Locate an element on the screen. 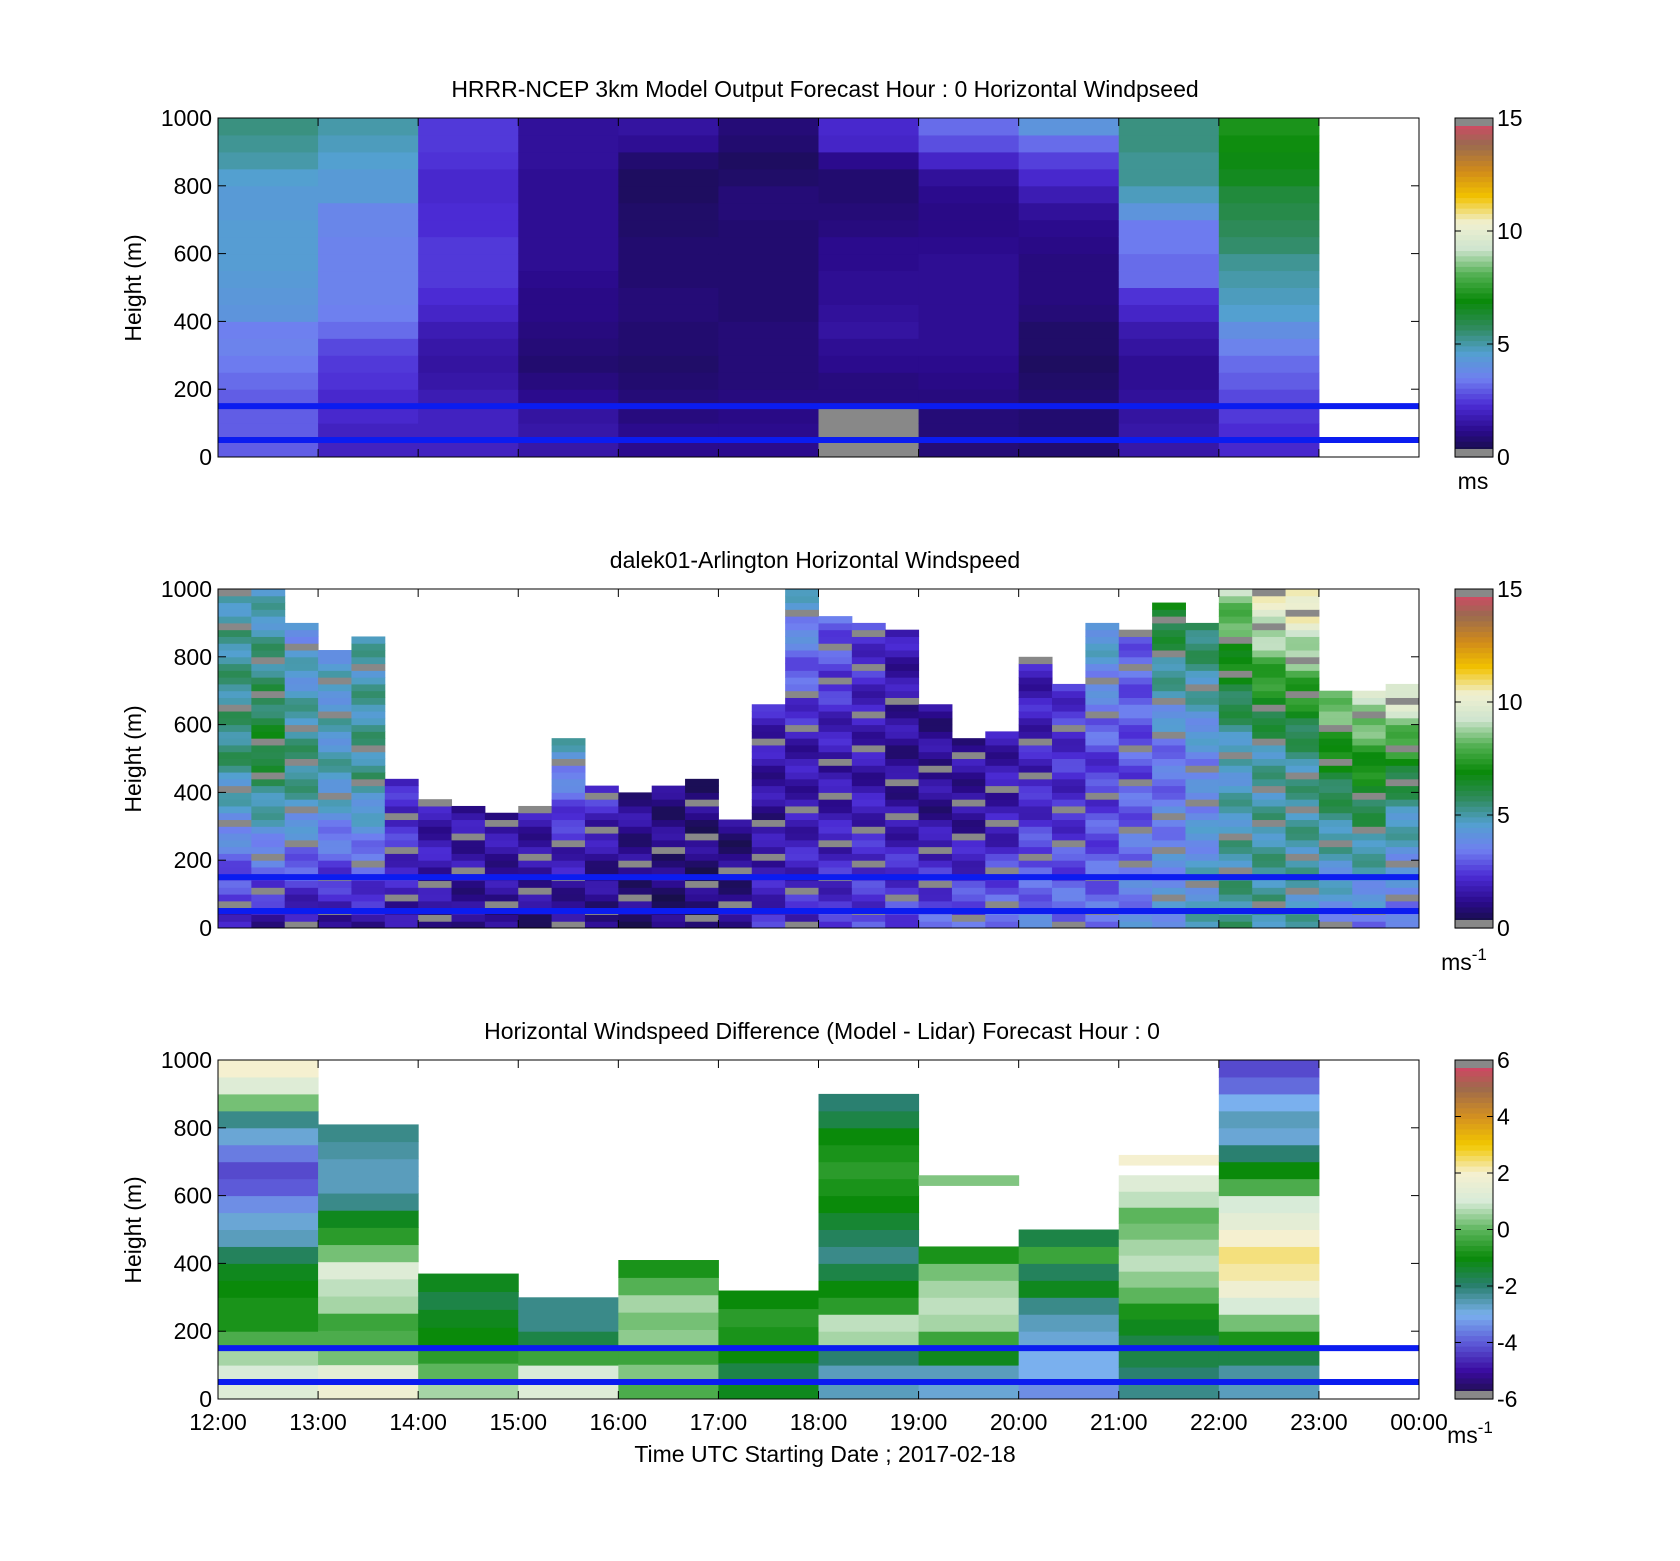 This screenshot has height=1561, width=1680. y-tick-label: 400 is located at coordinates (193, 792).